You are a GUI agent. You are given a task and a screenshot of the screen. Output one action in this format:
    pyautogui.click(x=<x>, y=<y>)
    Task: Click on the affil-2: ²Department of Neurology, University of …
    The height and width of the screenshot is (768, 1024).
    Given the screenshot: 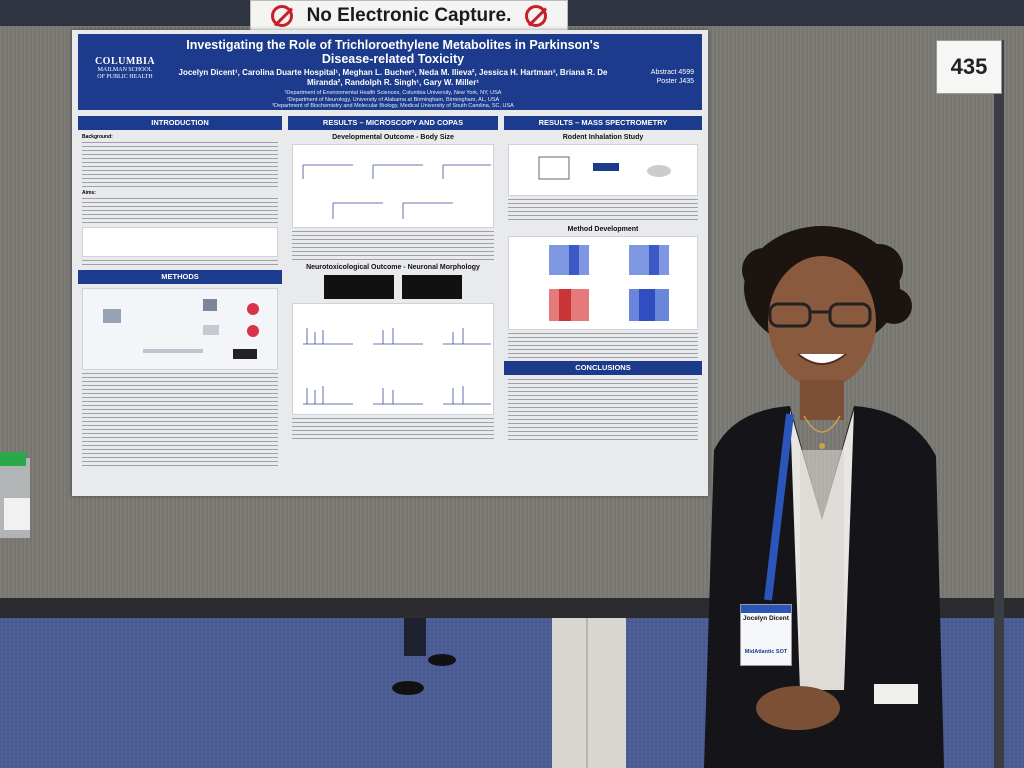 What is the action you would take?
    pyautogui.click(x=393, y=99)
    